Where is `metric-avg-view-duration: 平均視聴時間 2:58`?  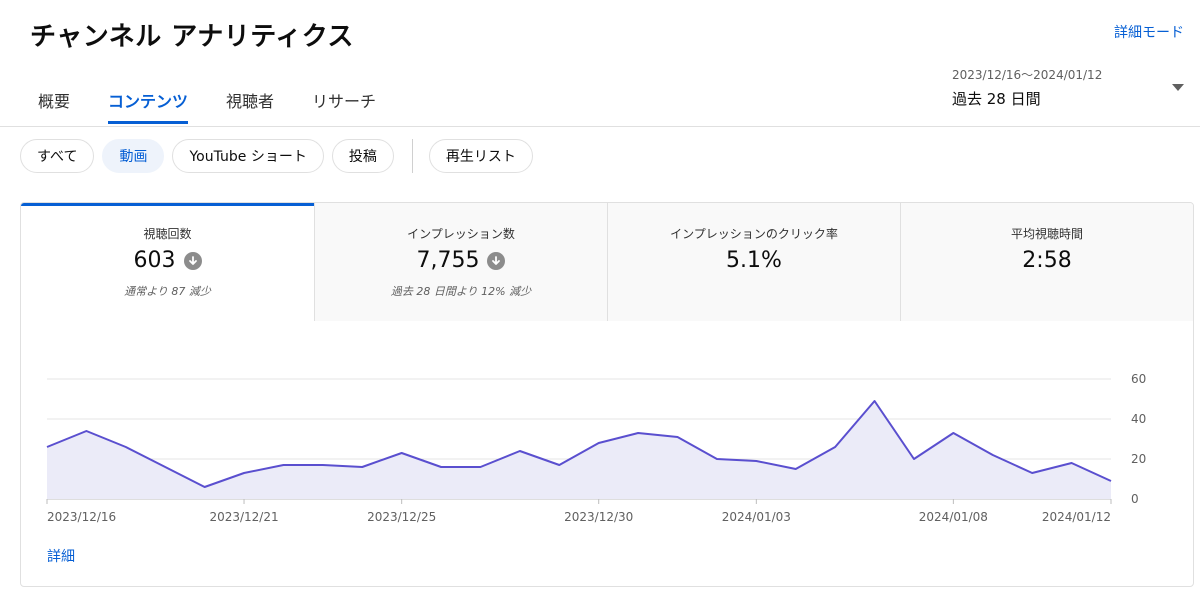
metric-avg-view-duration: 平均視聴時間 2:58 is located at coordinates (1046, 262).